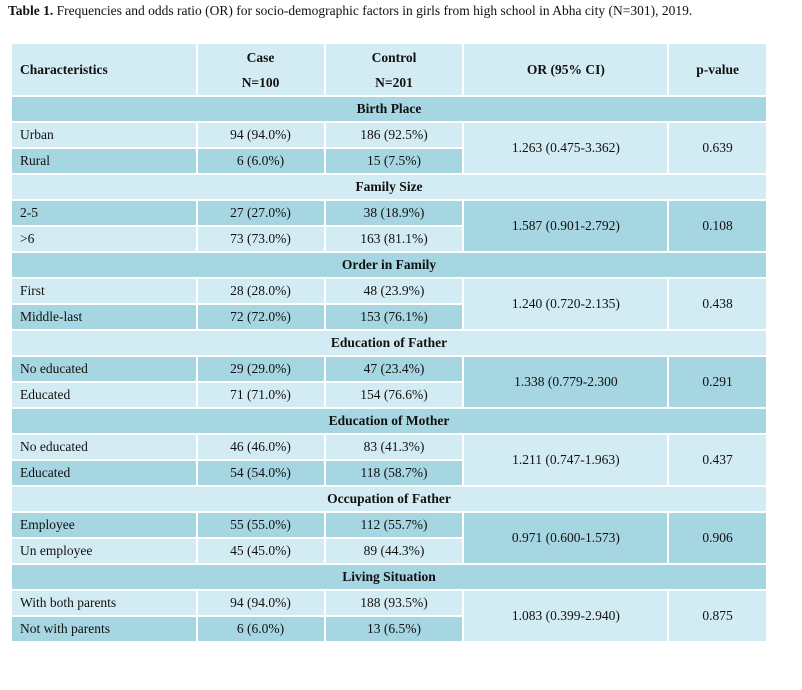  I want to click on count-cell: 153 (76.1%), so click(394, 317).